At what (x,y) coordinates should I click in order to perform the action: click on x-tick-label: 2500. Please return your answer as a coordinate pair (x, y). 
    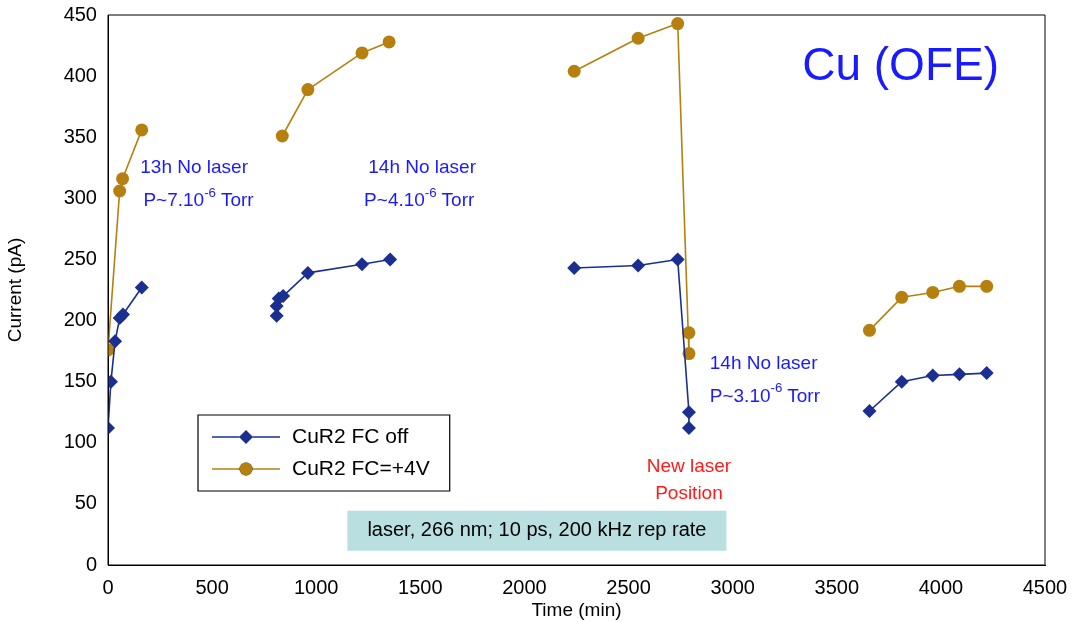
    Looking at the image, I should click on (628, 586).